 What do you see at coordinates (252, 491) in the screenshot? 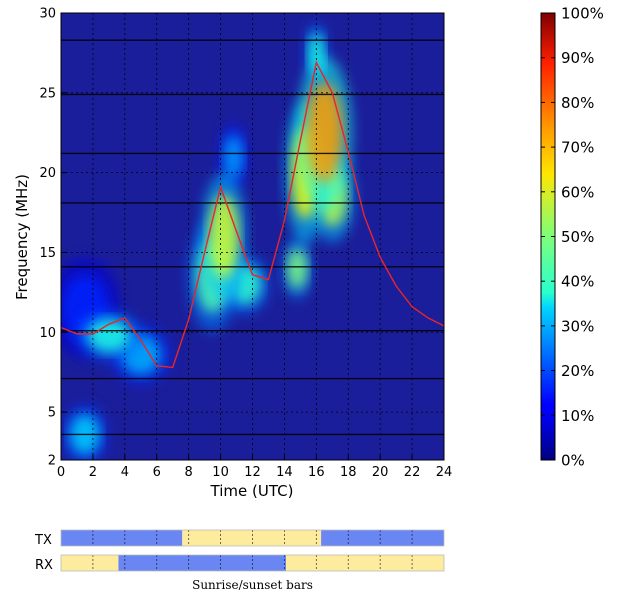
I see `x-axis-label: Time (UTC)` at bounding box center [252, 491].